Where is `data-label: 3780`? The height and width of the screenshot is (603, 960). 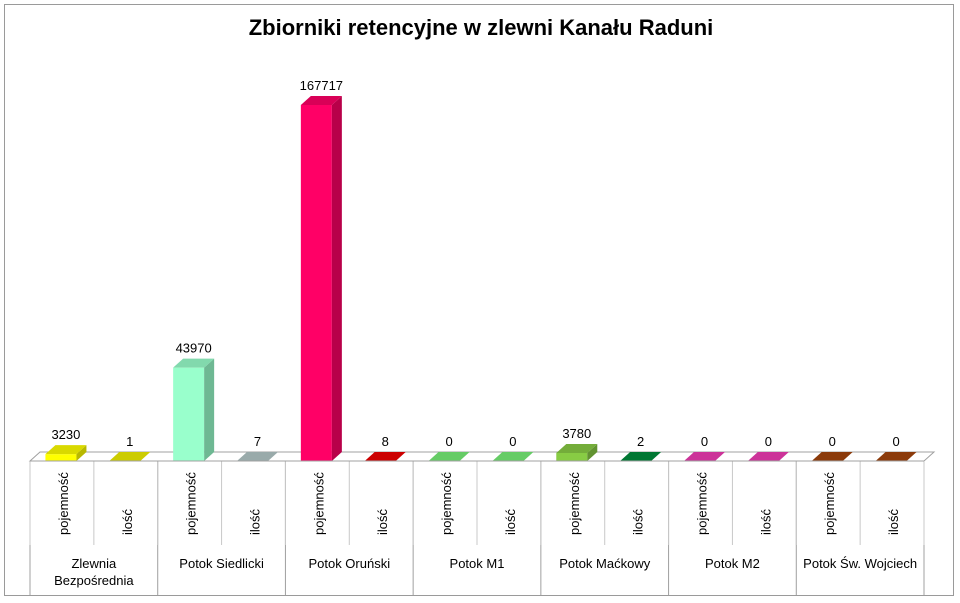 data-label: 3780 is located at coordinates (576, 433).